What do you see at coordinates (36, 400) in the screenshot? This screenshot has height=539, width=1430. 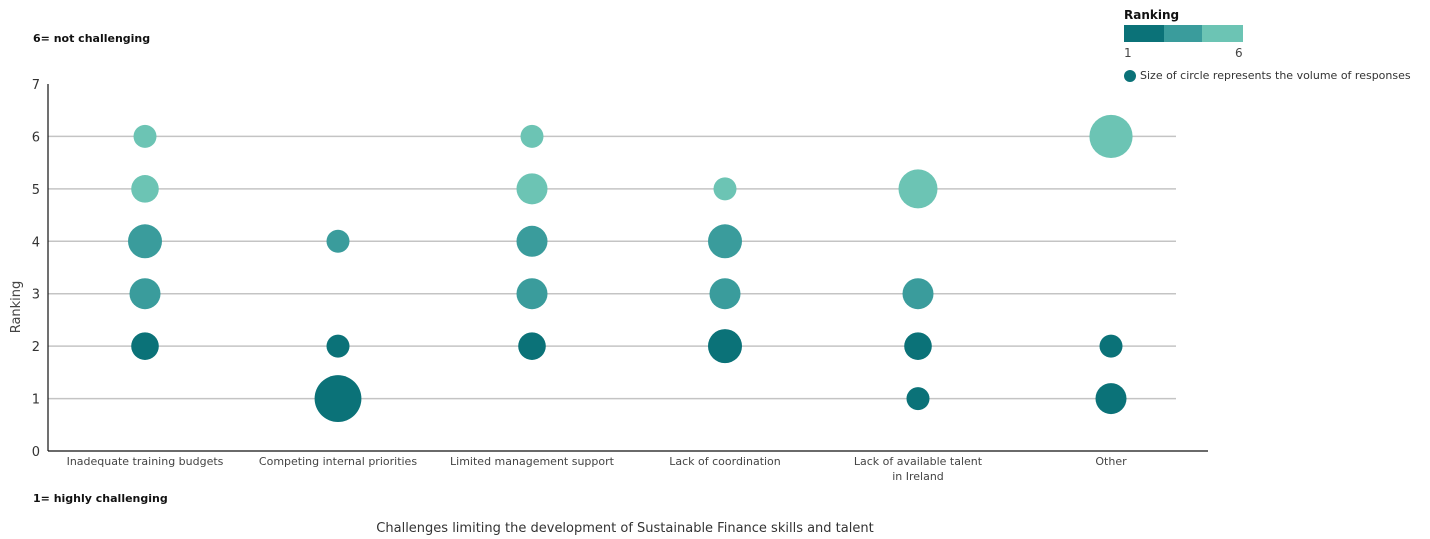 I see `y-tick-label: 1` at bounding box center [36, 400].